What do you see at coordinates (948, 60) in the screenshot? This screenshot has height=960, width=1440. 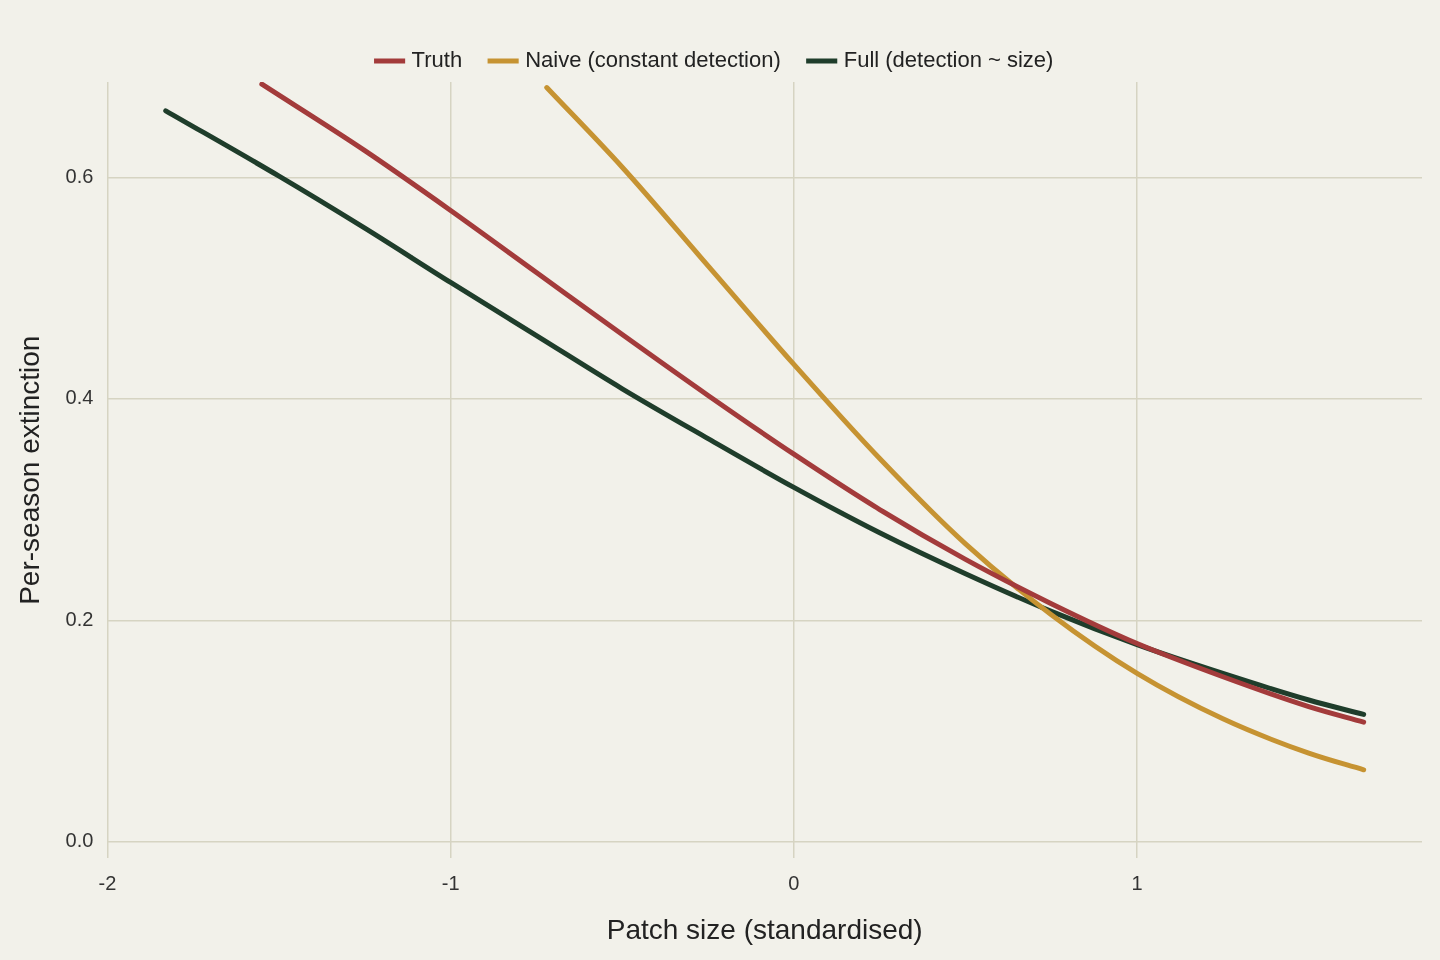 I see `legend-label: Full (detection ~ size)` at bounding box center [948, 60].